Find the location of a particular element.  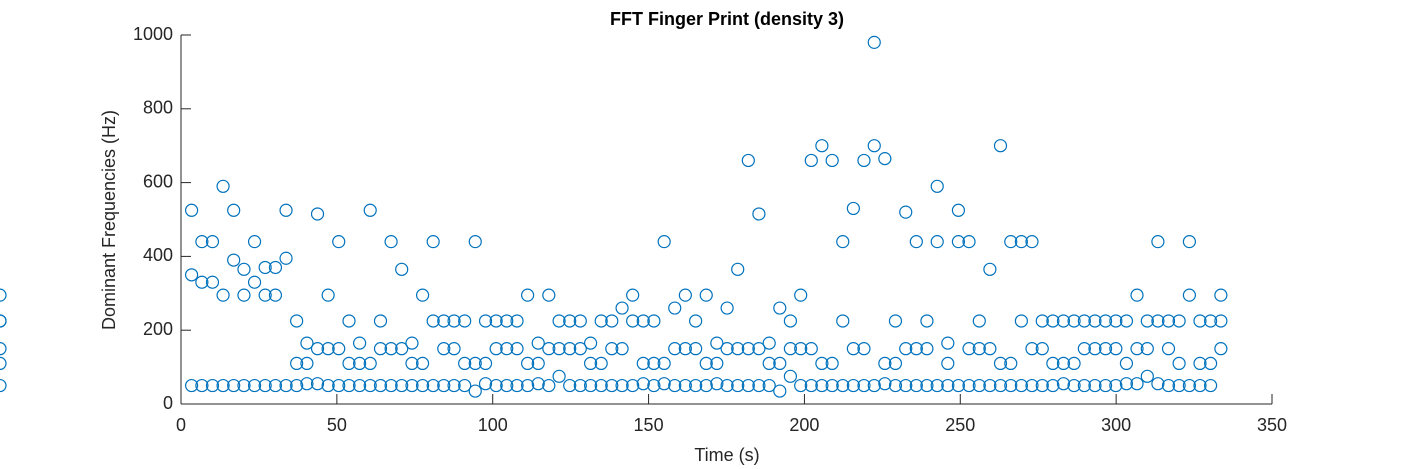

x-tick-label: 300 is located at coordinates (1116, 425).